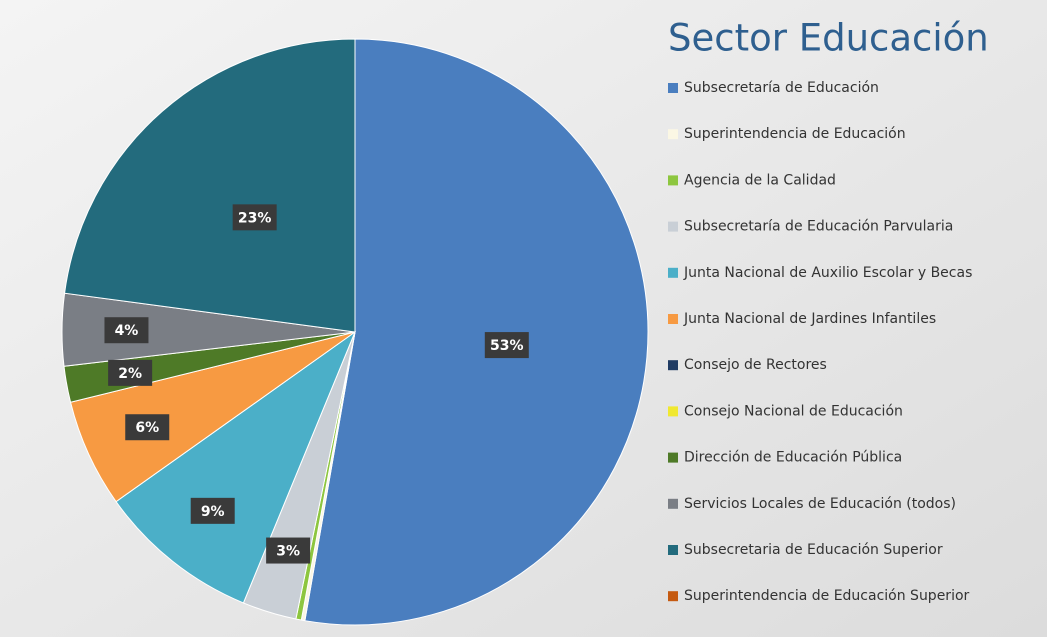 The width and height of the screenshot is (1047, 637). Describe the element at coordinates (827, 596) in the screenshot. I see `legend-label: Superintendencia de Educación Superior` at that location.